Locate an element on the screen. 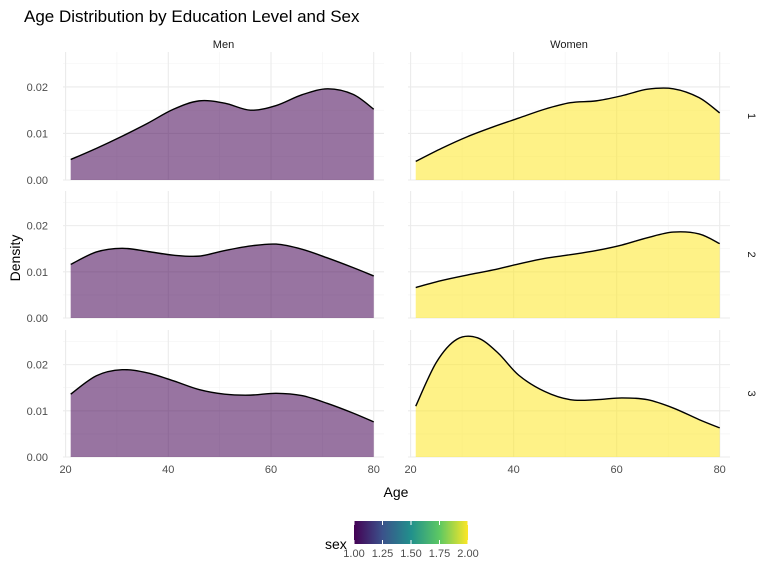  strip-label-row-3: 3 is located at coordinates (751, 393).